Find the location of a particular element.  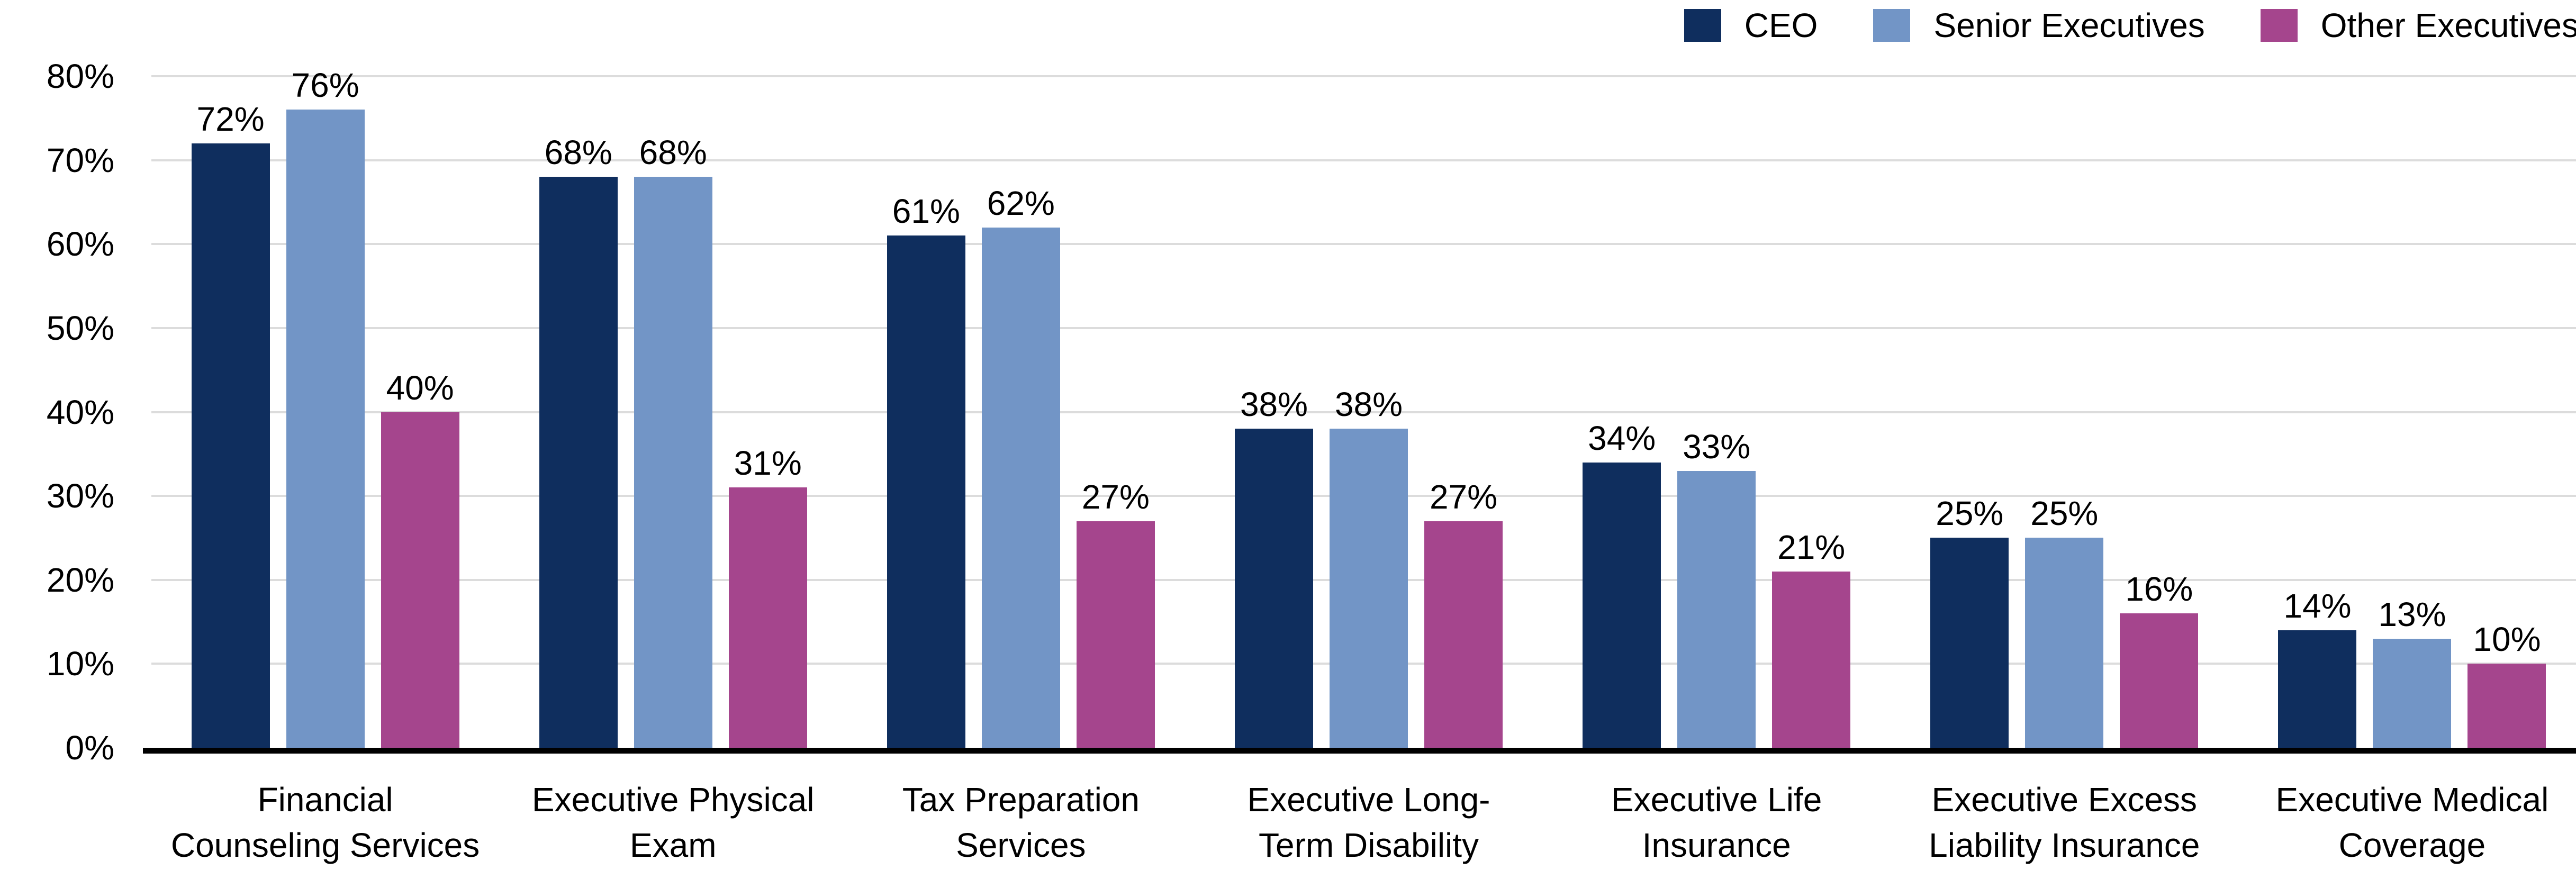

bar-value-label: 21% is located at coordinates (1811, 547).